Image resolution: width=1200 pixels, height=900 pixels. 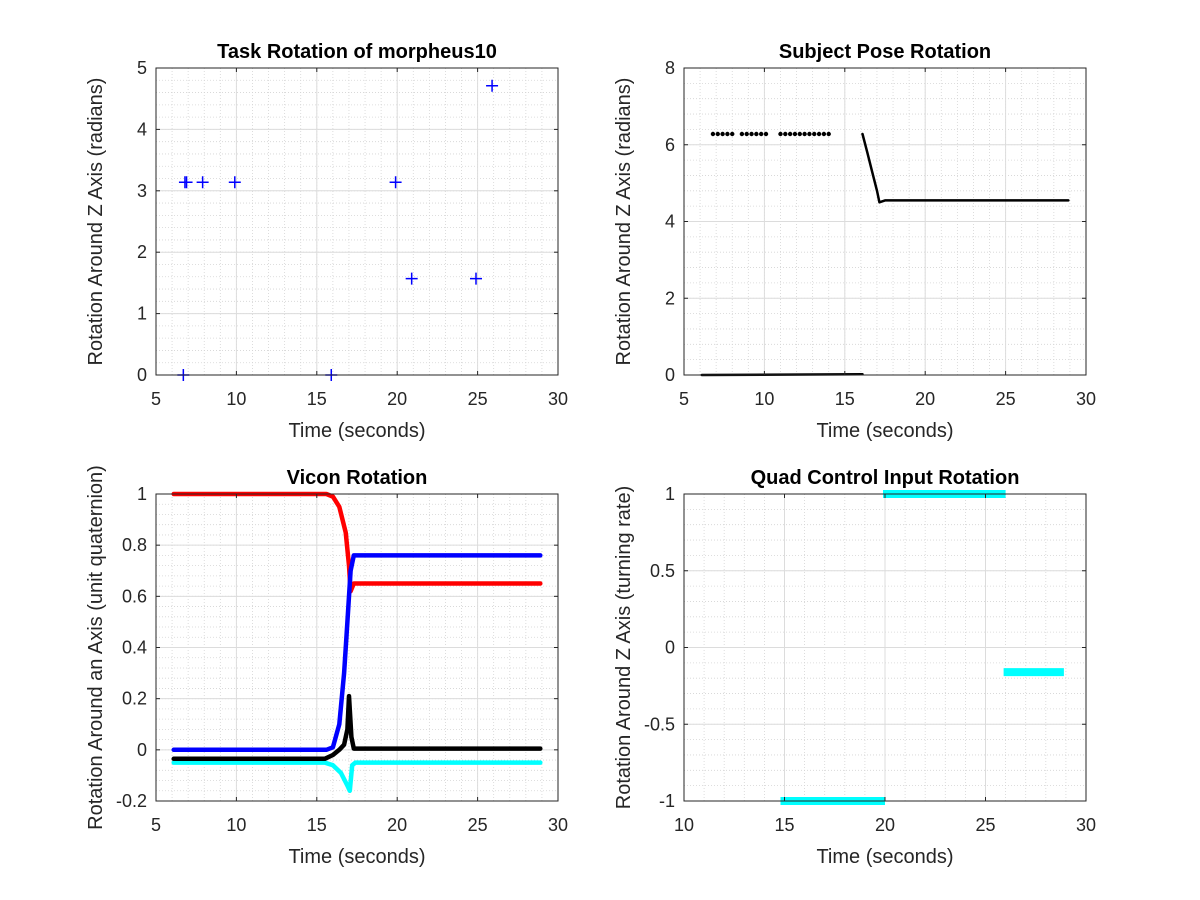 I want to click on y-tick-label: 8, so click(x=670, y=68).